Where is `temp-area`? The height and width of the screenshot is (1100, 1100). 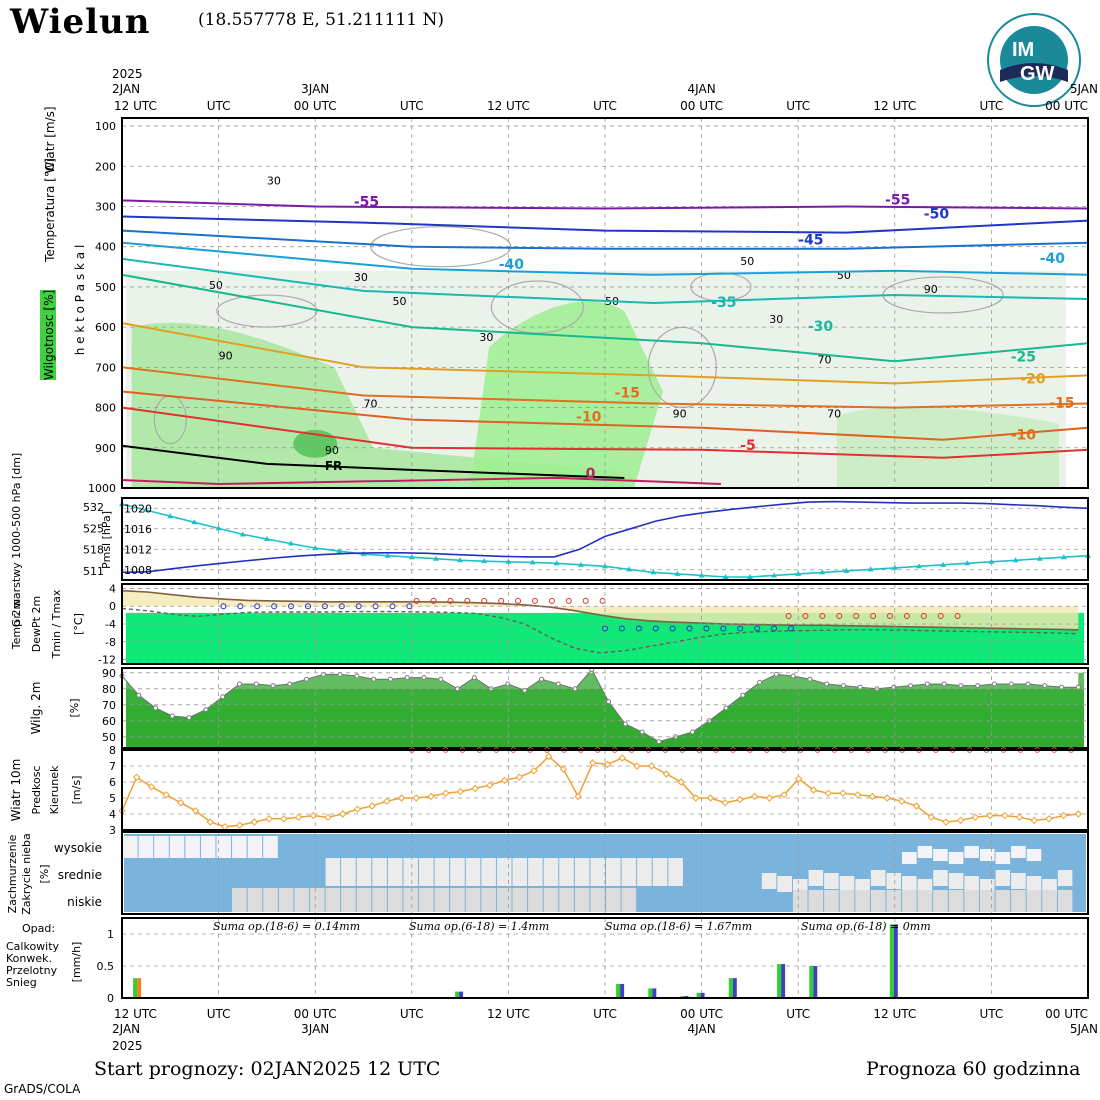
temp-area is located at coordinates (600, 610).